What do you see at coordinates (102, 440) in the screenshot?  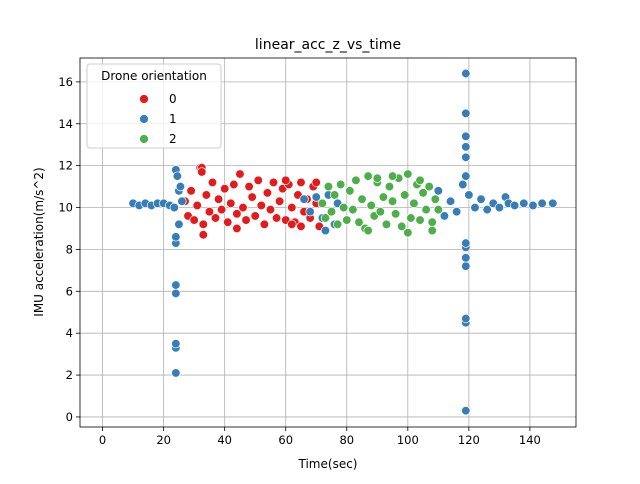 I see `x-tick-label: 0` at bounding box center [102, 440].